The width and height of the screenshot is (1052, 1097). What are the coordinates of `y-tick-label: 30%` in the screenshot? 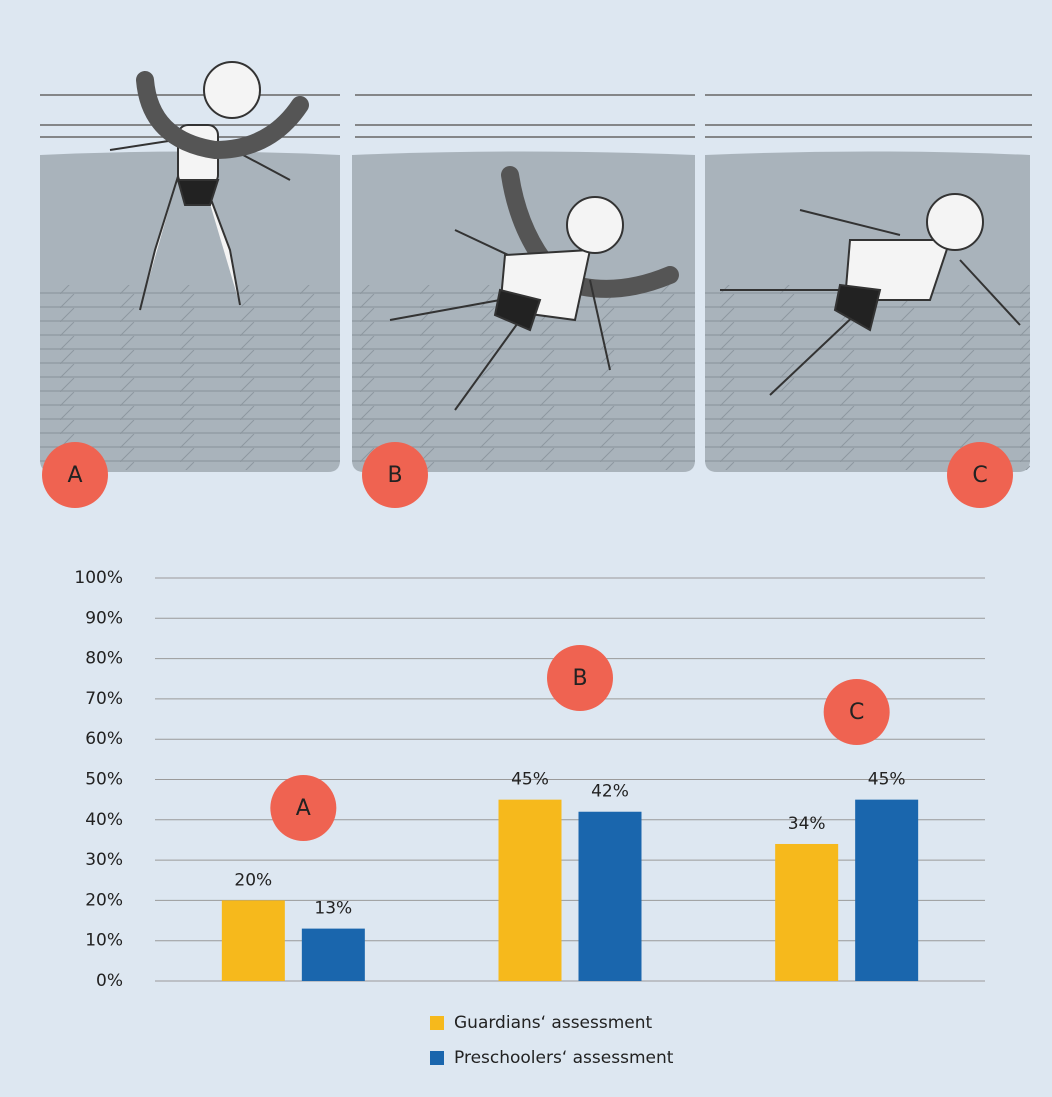 It's located at (104, 860).